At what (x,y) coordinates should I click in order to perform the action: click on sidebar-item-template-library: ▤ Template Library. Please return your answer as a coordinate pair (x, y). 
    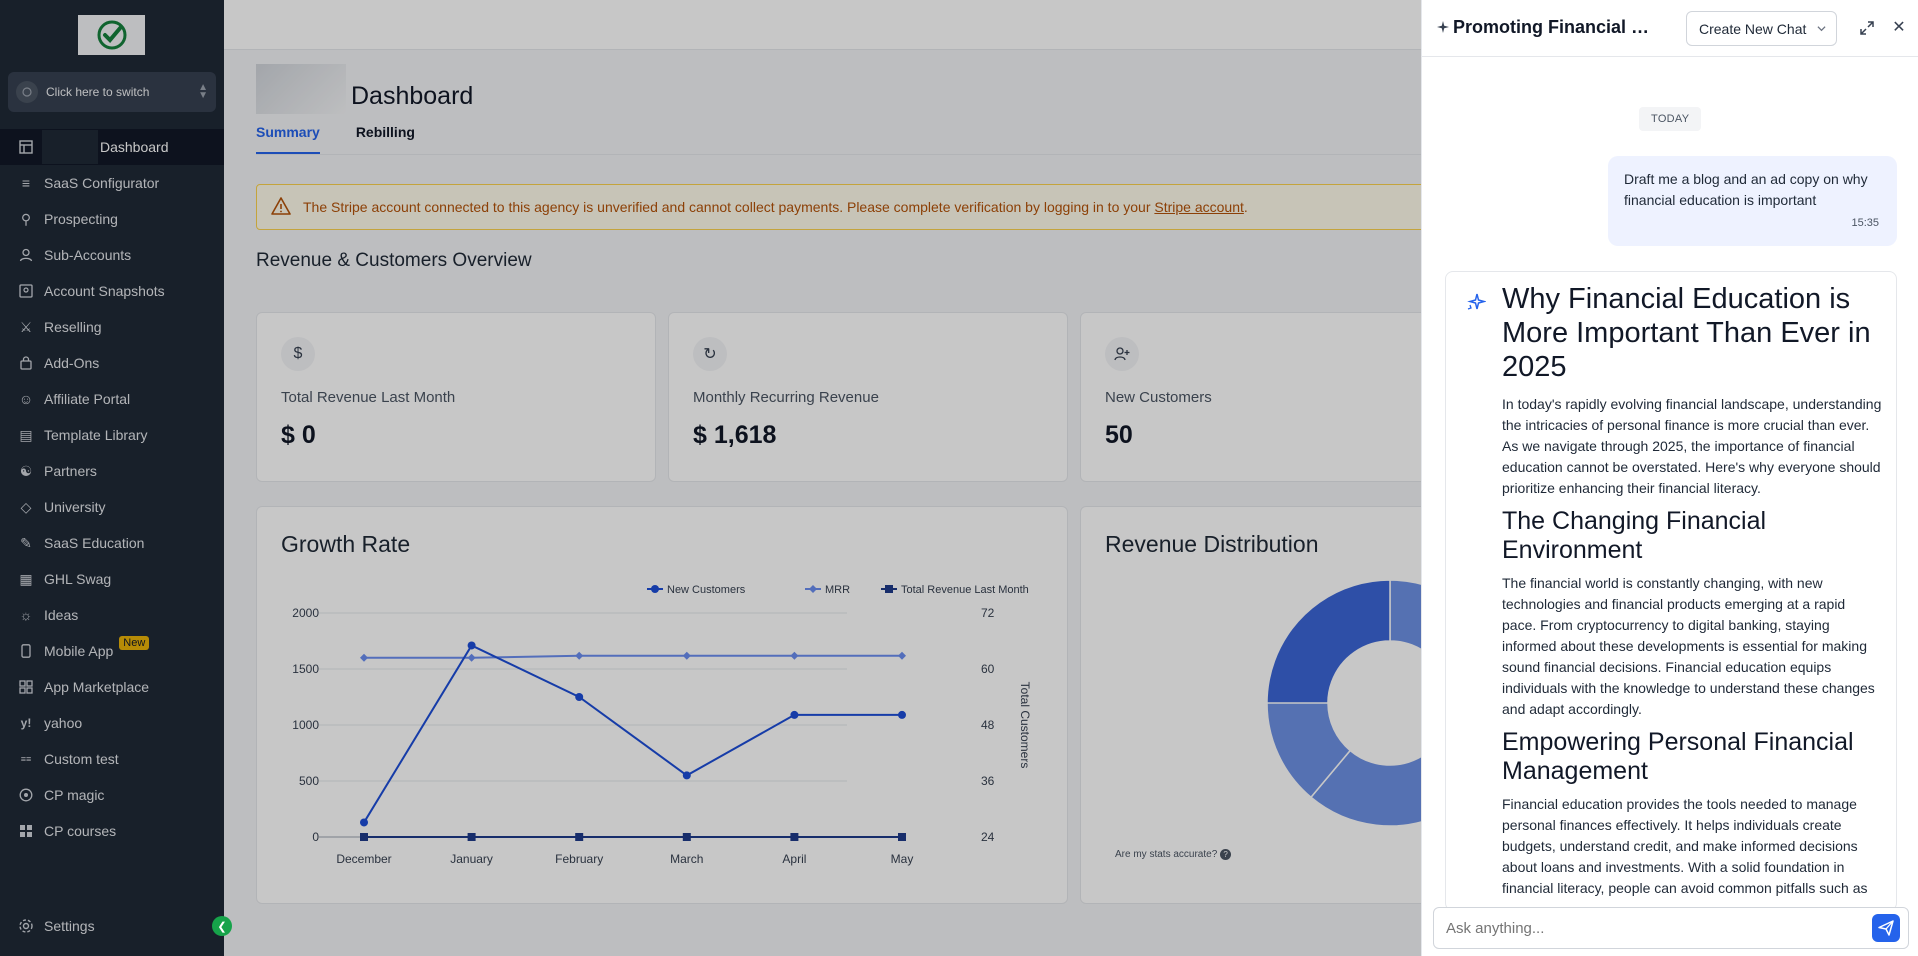
    Looking at the image, I should click on (112, 435).